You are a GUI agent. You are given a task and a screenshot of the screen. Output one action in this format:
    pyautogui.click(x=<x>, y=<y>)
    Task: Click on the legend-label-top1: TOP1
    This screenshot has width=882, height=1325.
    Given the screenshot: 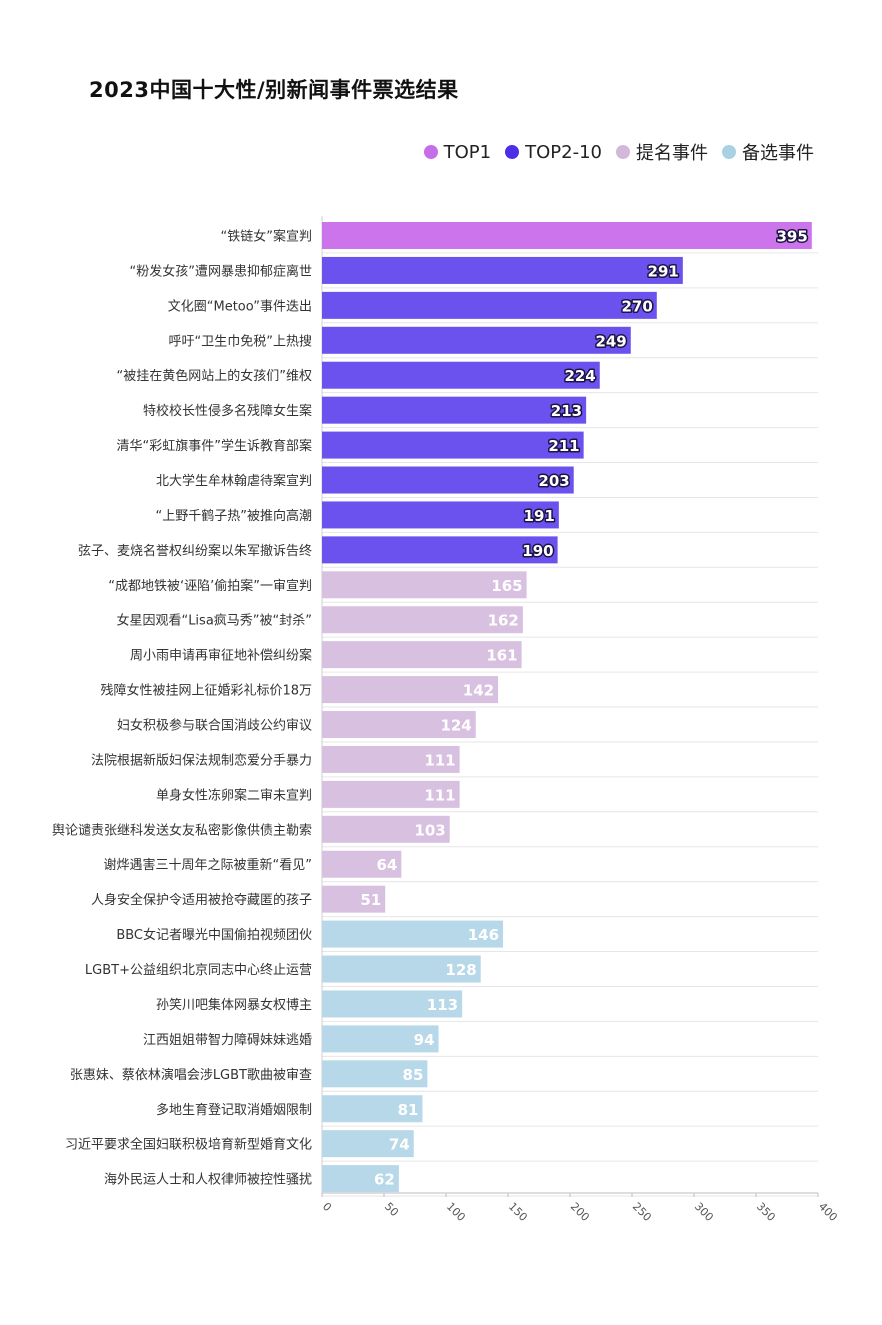 What is the action you would take?
    pyautogui.click(x=467, y=152)
    